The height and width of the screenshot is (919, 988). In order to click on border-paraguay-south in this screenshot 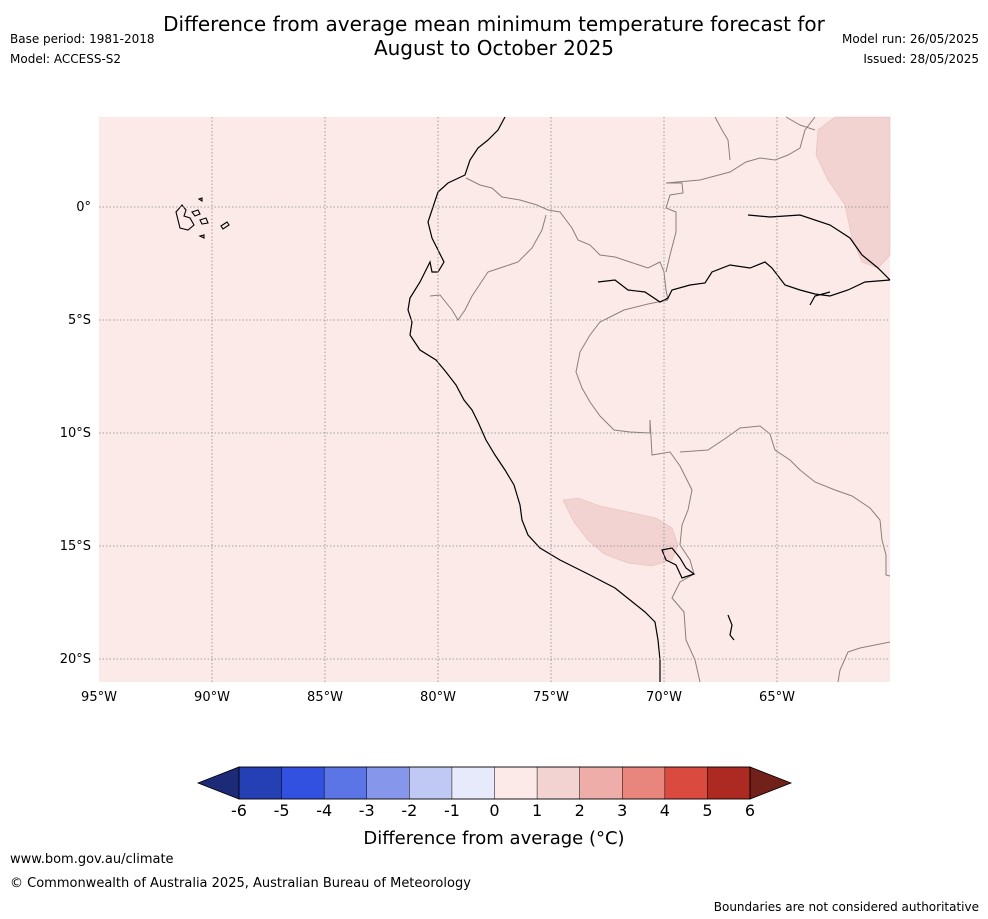, I will do `click(843, 667)`.